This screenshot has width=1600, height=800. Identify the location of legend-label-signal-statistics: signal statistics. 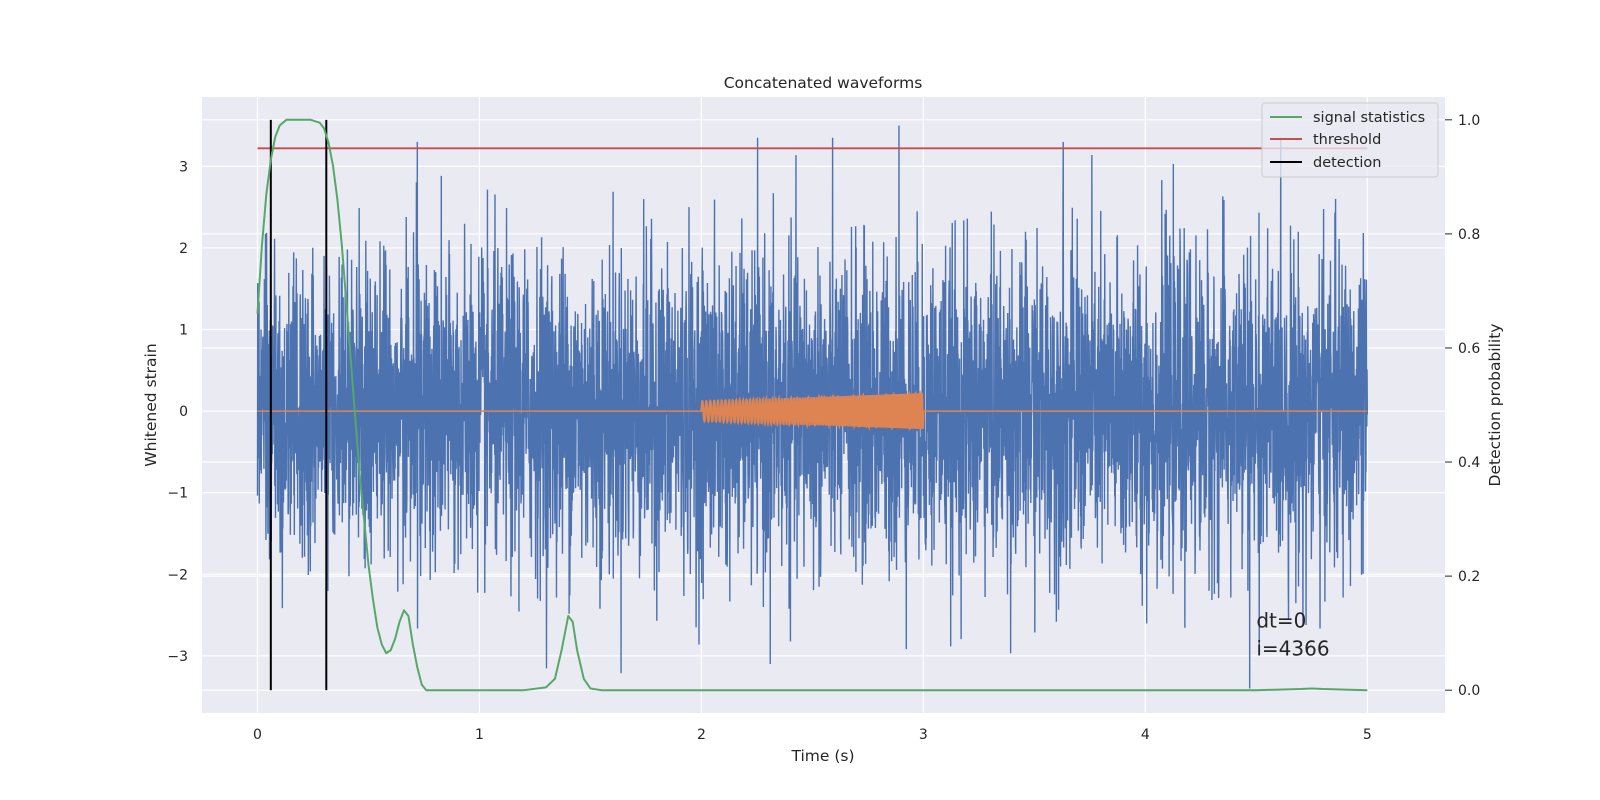
(1369, 118).